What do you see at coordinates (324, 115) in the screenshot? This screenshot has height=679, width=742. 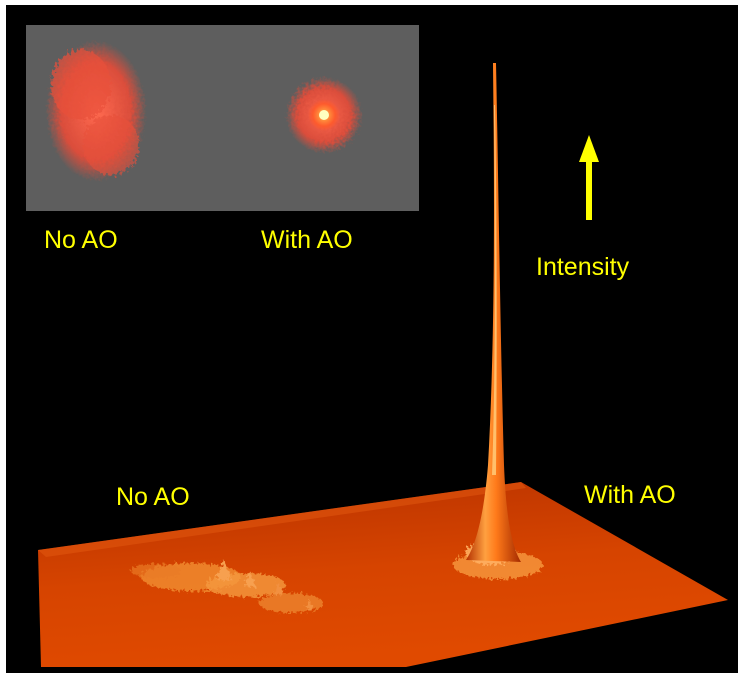 I see `inset-with-ao-blob` at bounding box center [324, 115].